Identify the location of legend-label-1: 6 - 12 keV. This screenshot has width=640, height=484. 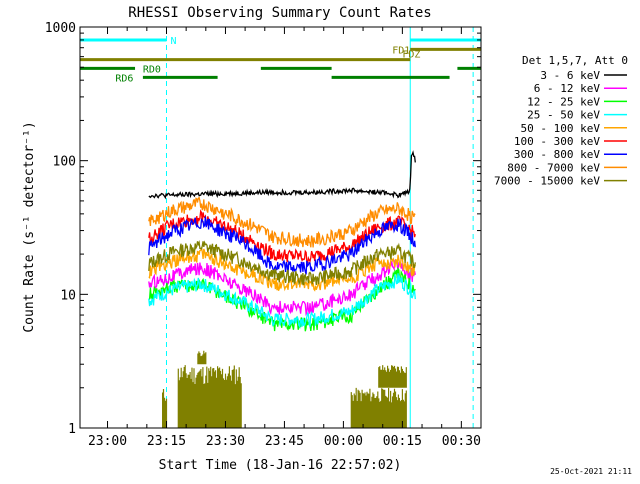
(567, 88).